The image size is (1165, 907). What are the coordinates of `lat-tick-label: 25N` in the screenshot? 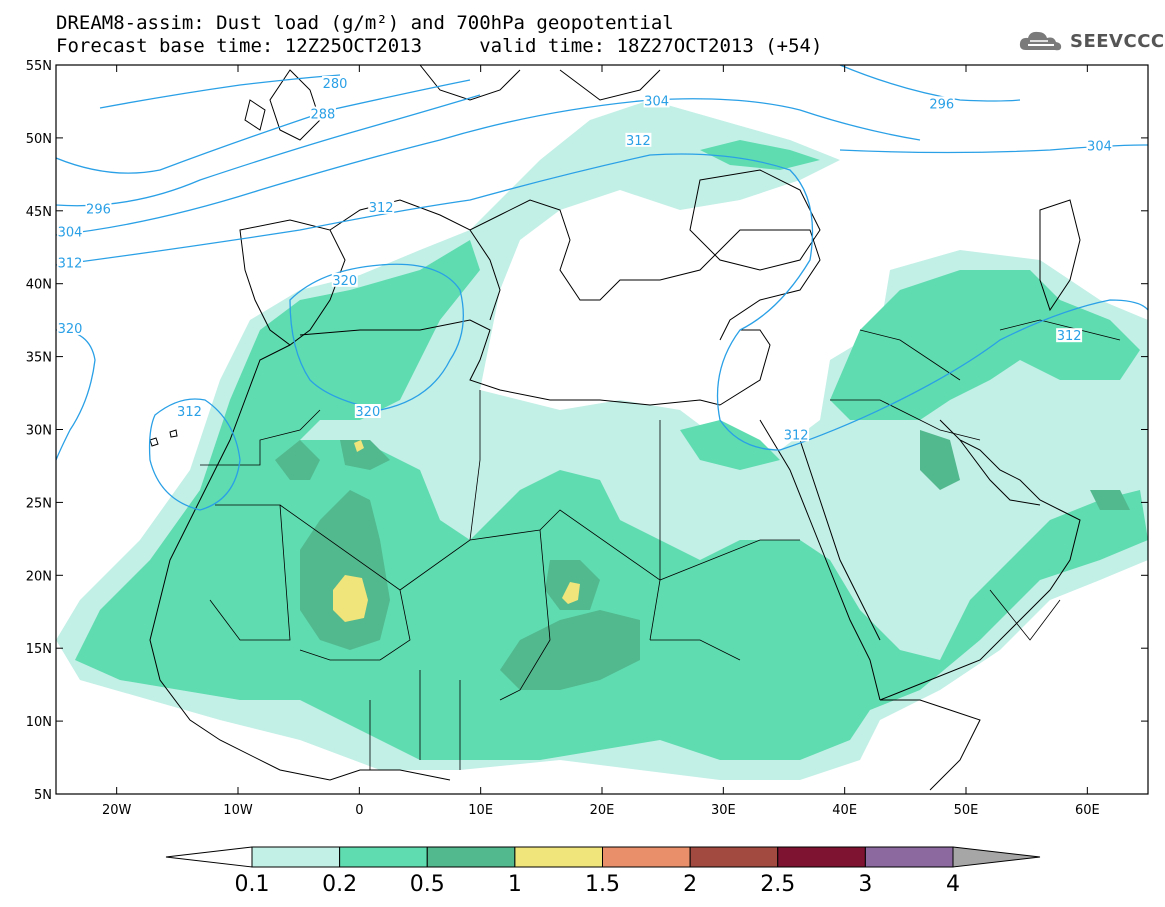 It's located at (39, 503).